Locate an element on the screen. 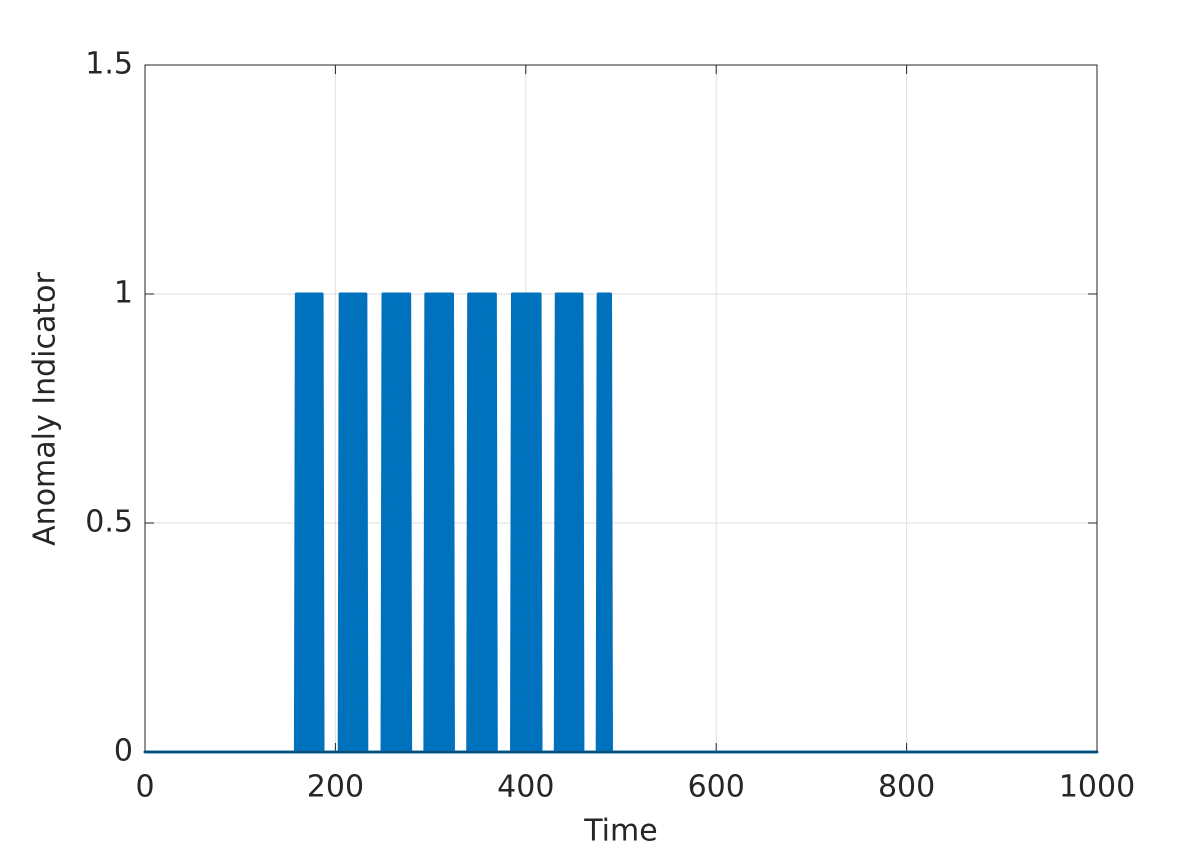 The height and width of the screenshot is (858, 1196). x-tick-label: 200 is located at coordinates (335, 787).